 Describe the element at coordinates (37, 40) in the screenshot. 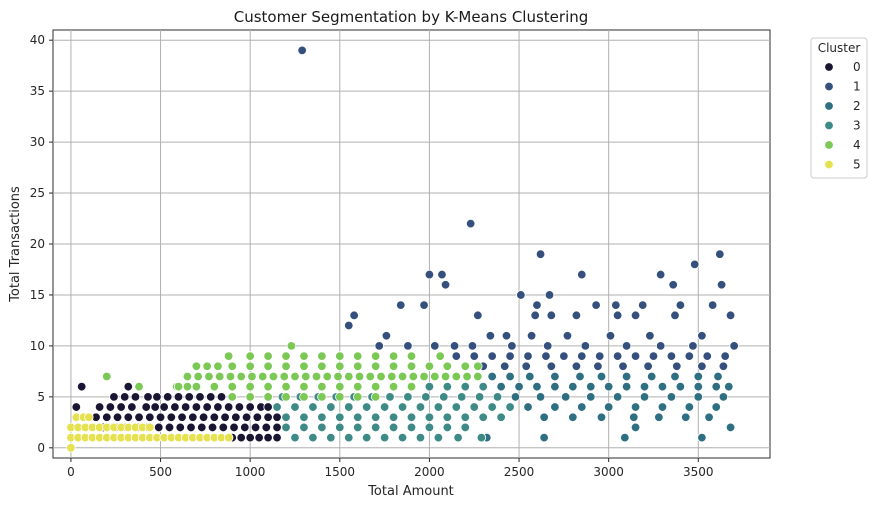

I see `y-tick-label: 40` at that location.